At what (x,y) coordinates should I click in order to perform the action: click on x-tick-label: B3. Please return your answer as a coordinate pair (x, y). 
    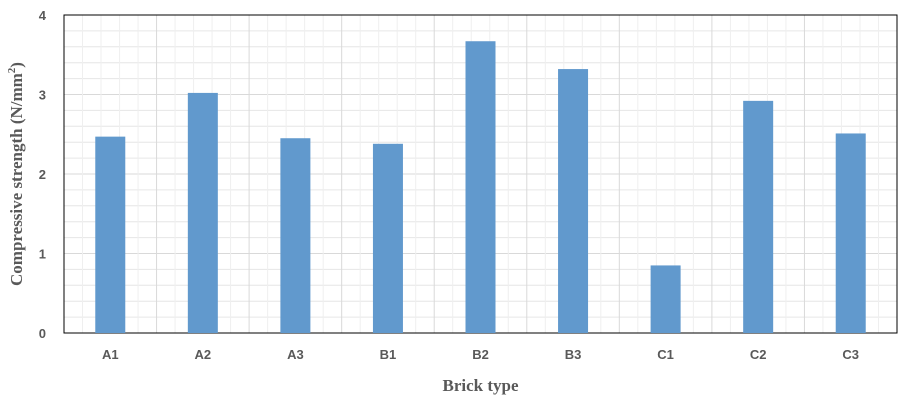
    Looking at the image, I should click on (573, 354).